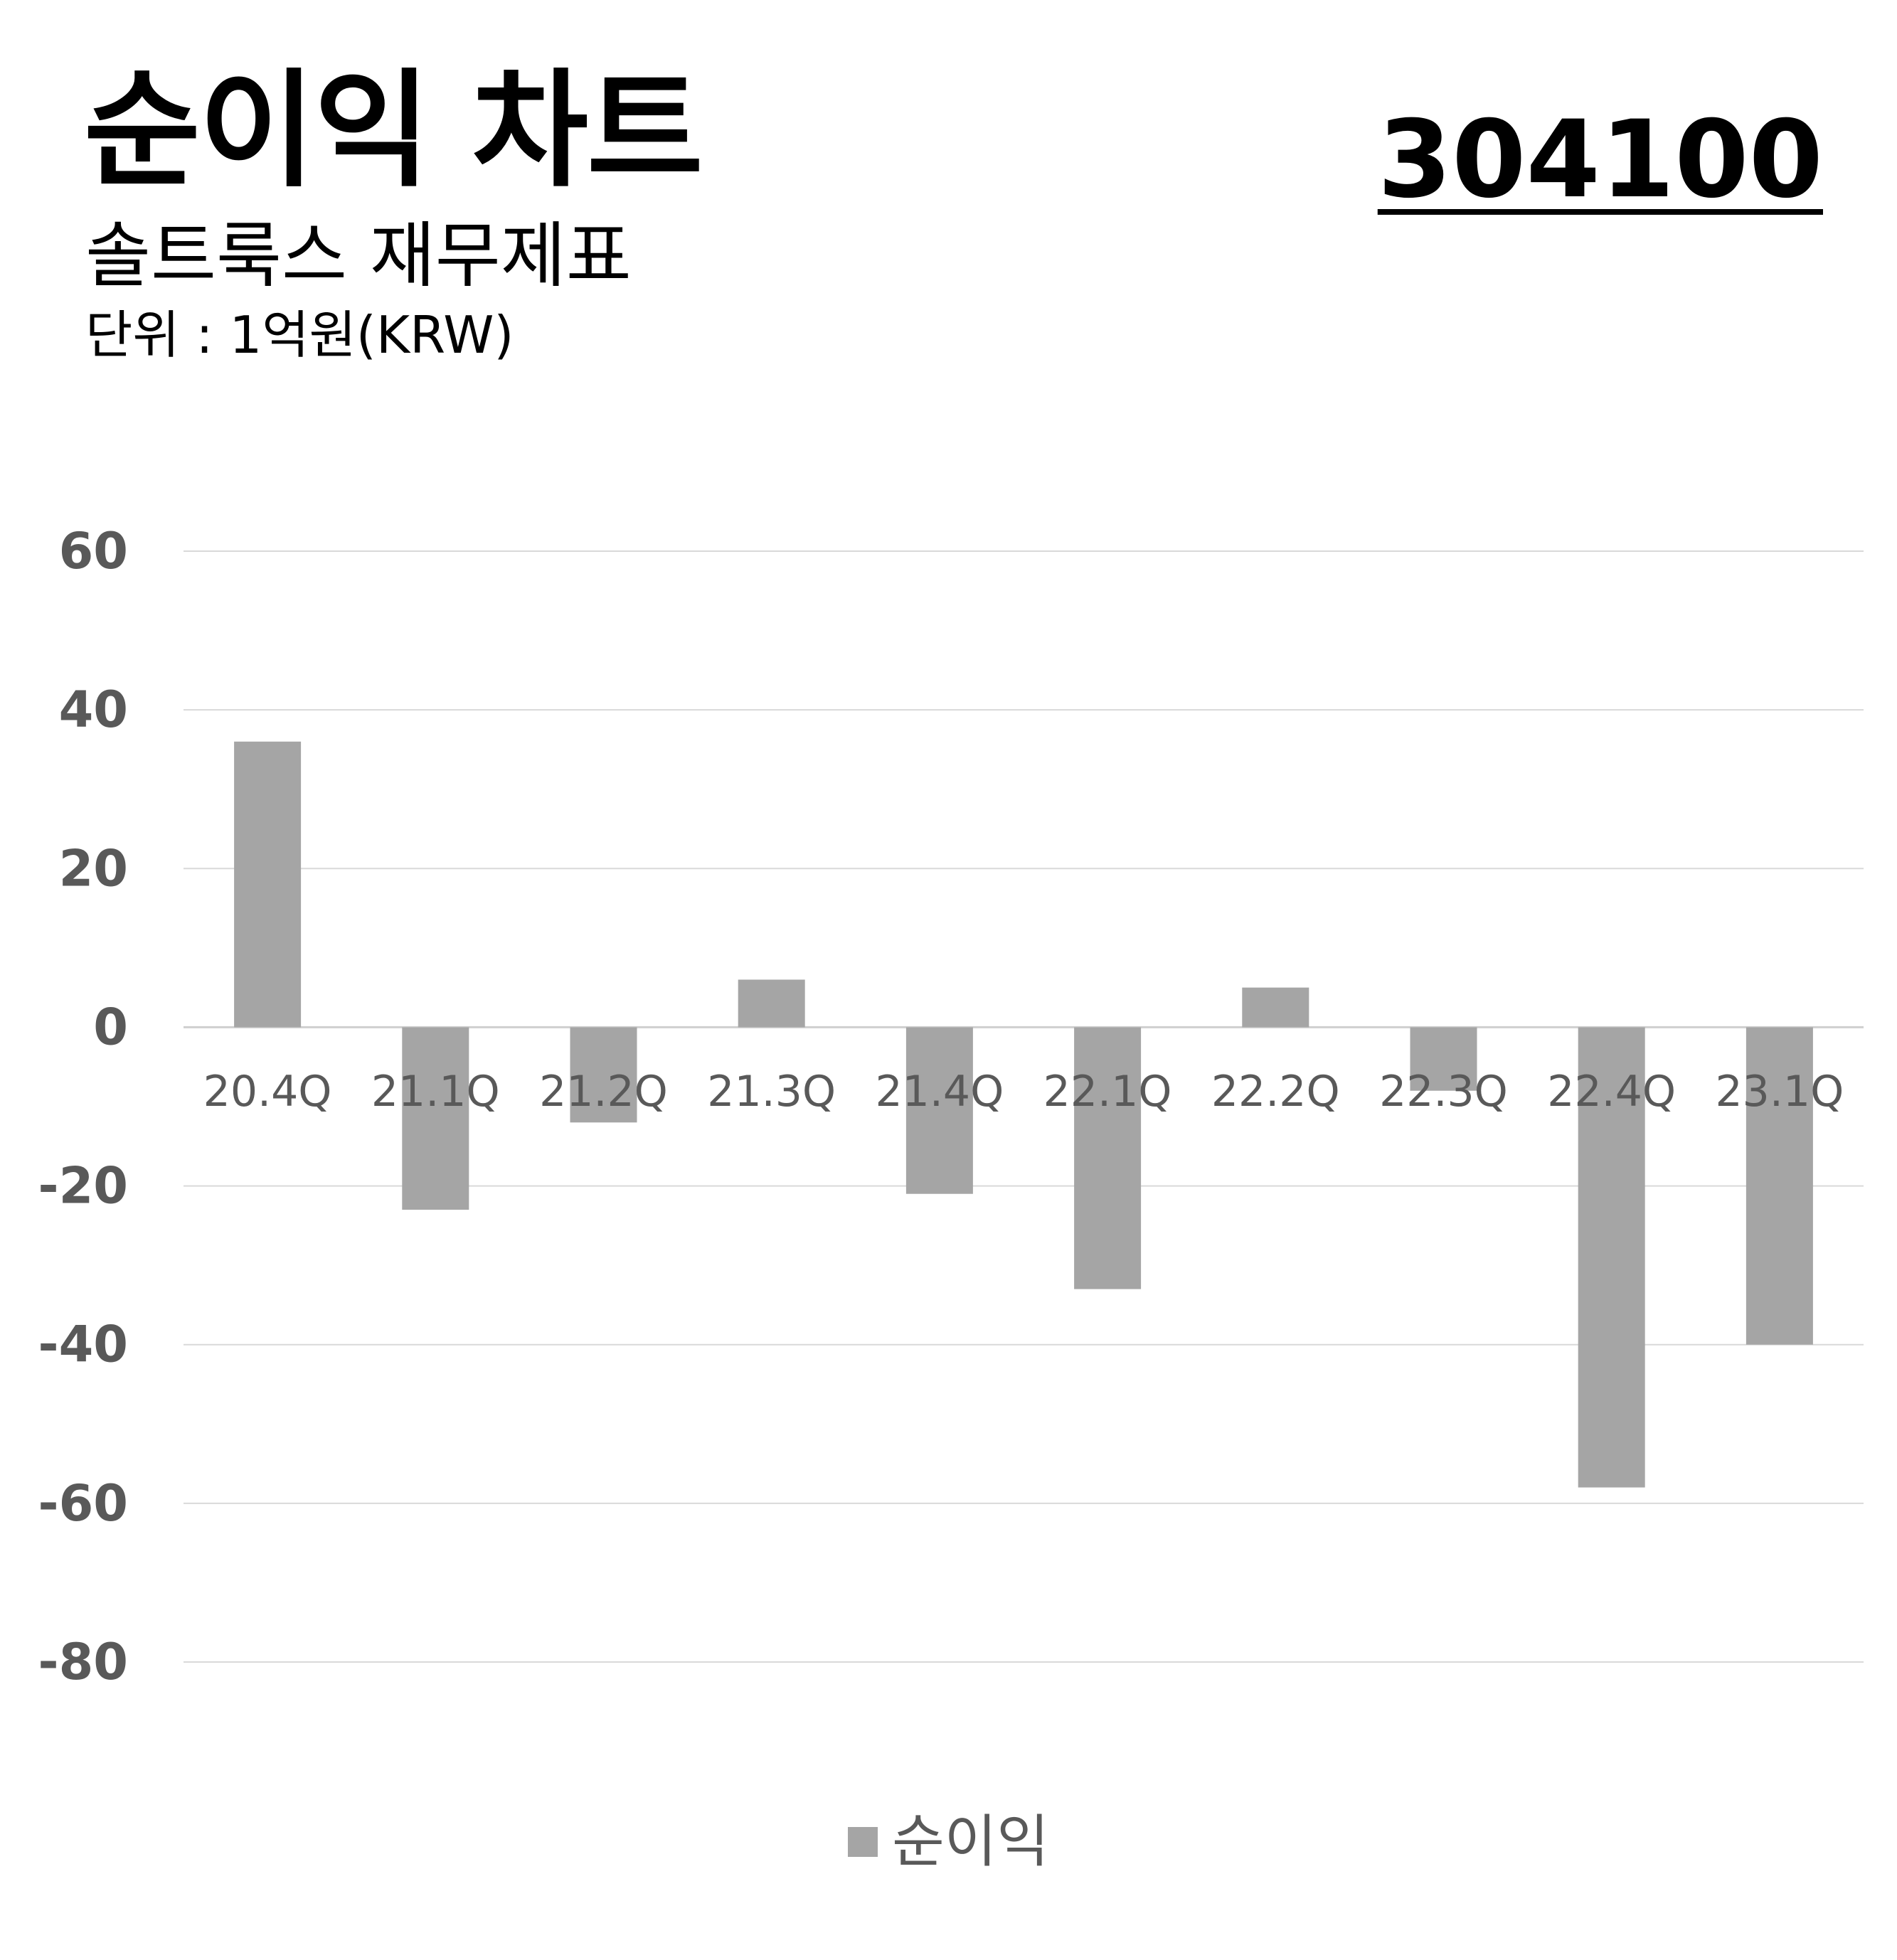 Image resolution: width=1897 pixels, height=1960 pixels. What do you see at coordinates (970, 1842) in the screenshot?
I see `legend-label: 순이익` at bounding box center [970, 1842].